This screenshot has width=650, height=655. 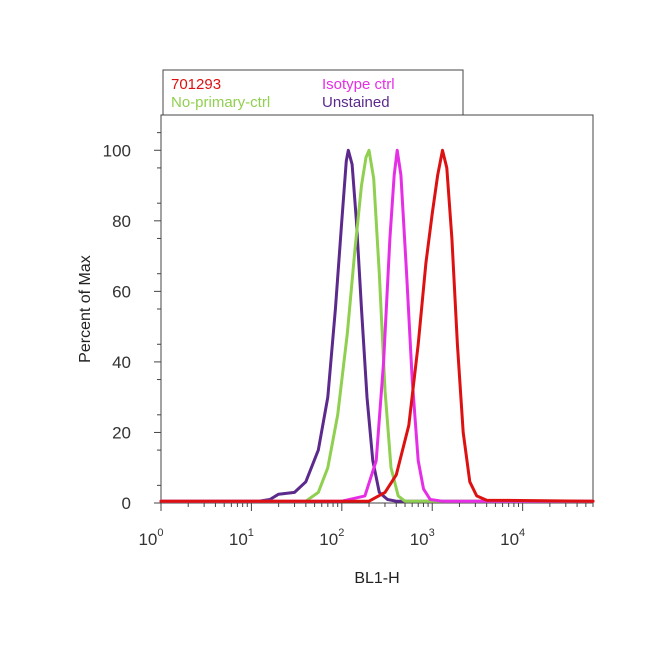 What do you see at coordinates (126, 503) in the screenshot?
I see `y-tick-label: 0` at bounding box center [126, 503].